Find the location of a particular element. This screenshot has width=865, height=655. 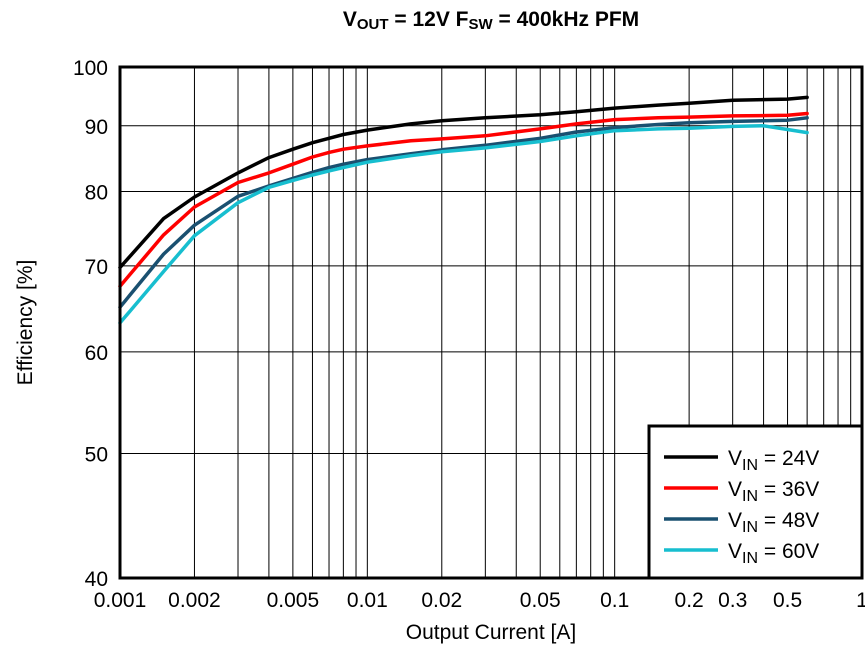

y-tick-label: 100 is located at coordinates (90, 68).